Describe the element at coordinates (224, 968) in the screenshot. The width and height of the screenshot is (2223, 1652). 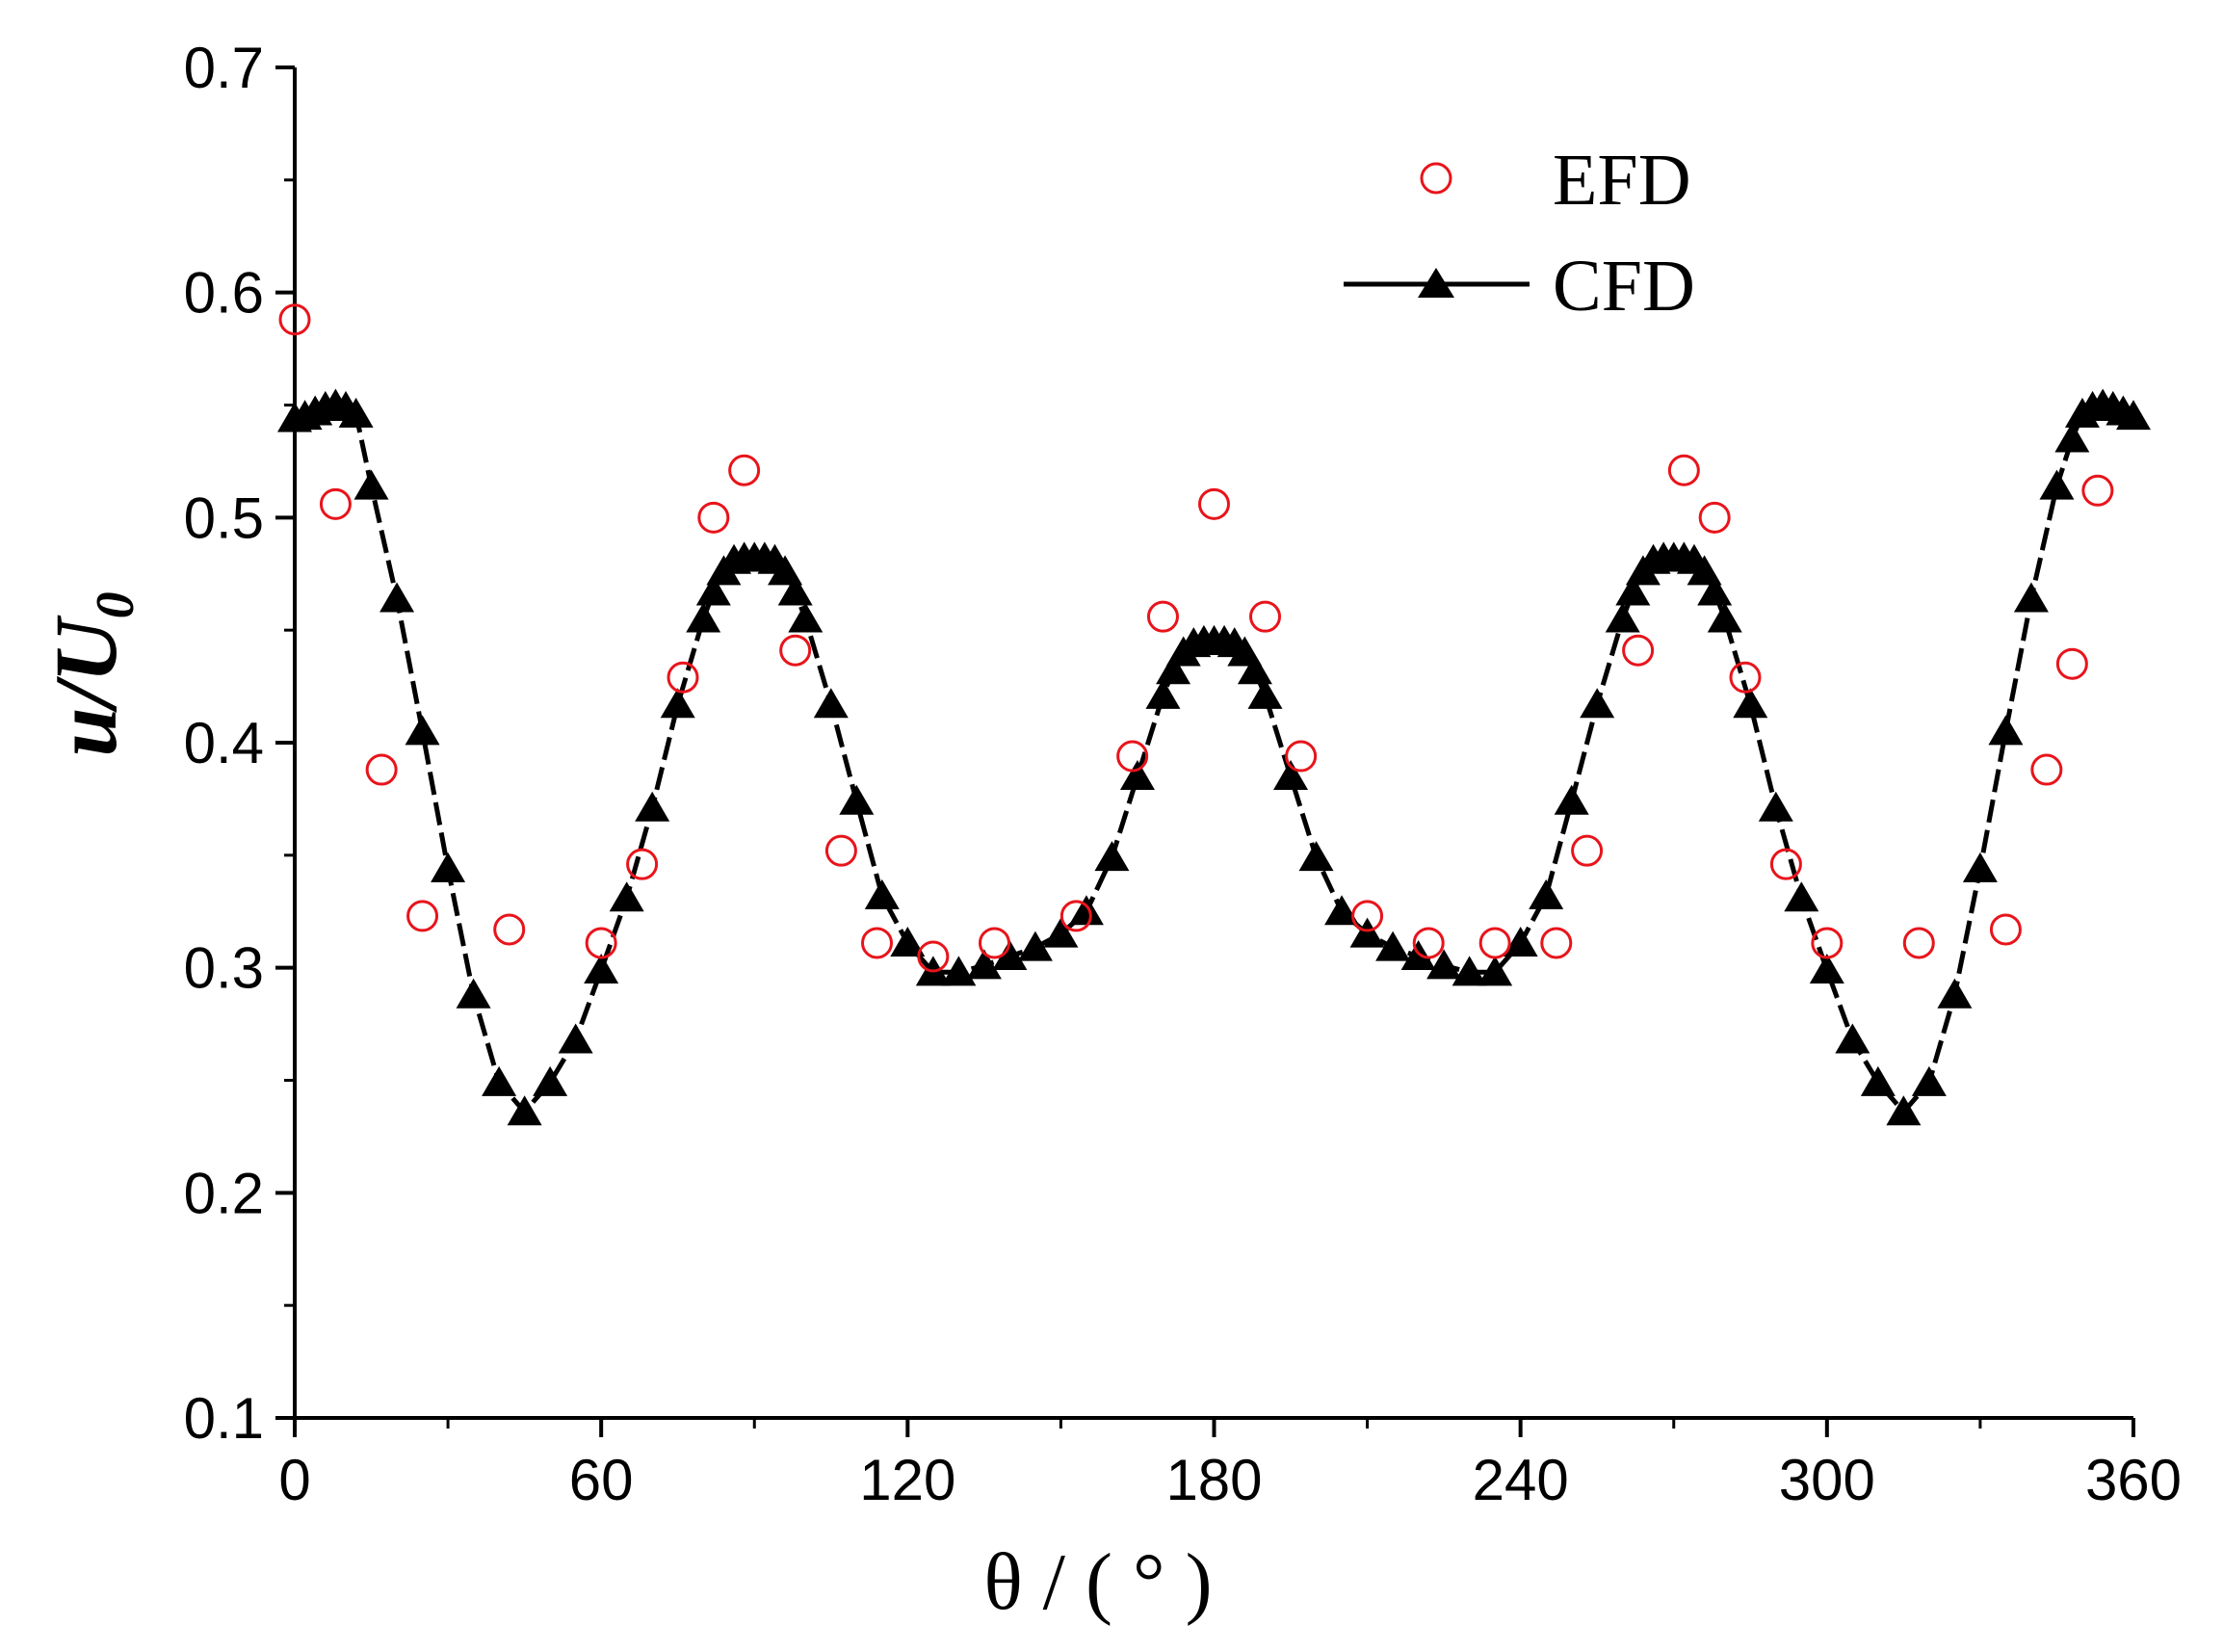
I see `y-tick-label: 0.3` at that location.